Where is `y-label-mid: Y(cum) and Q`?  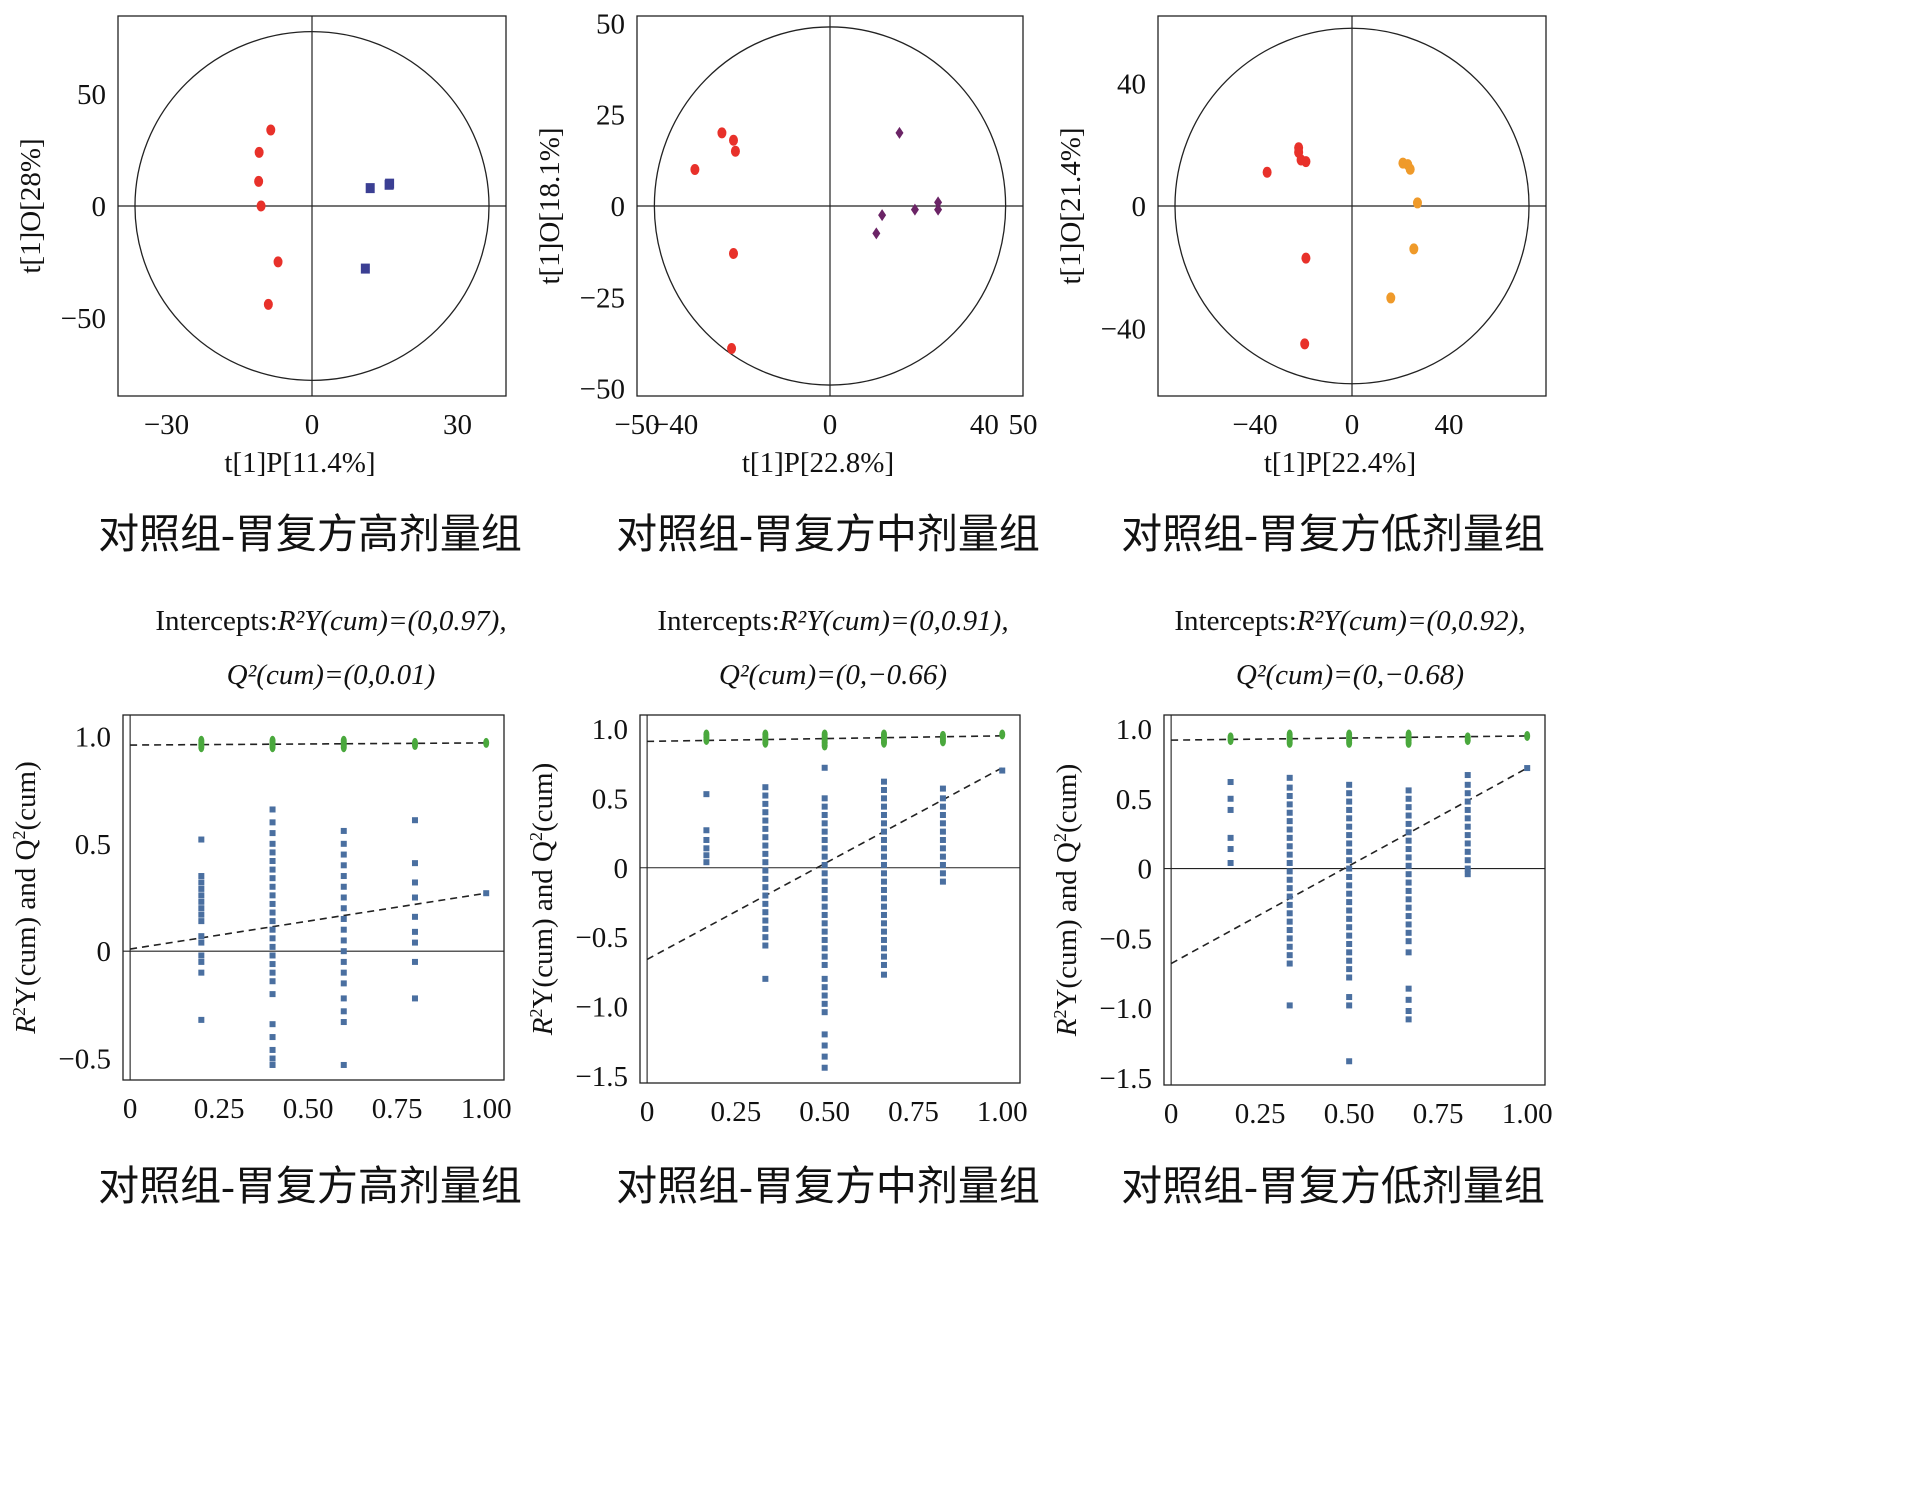 y-label-mid: Y(cum) and Q is located at coordinates (543, 925).